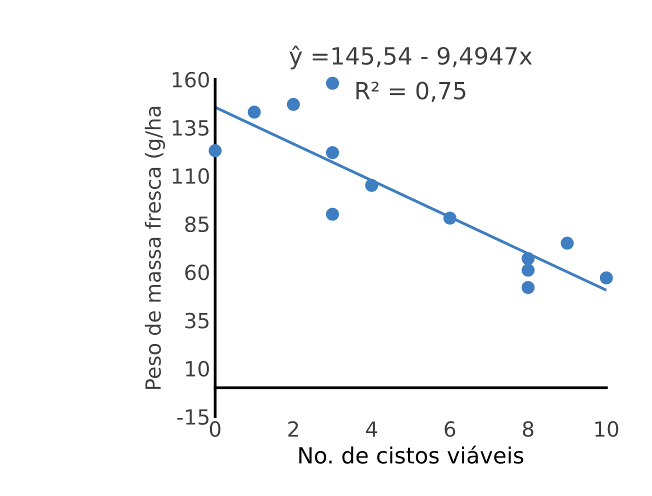  I want to click on y-tick-label: 10, so click(197, 368).